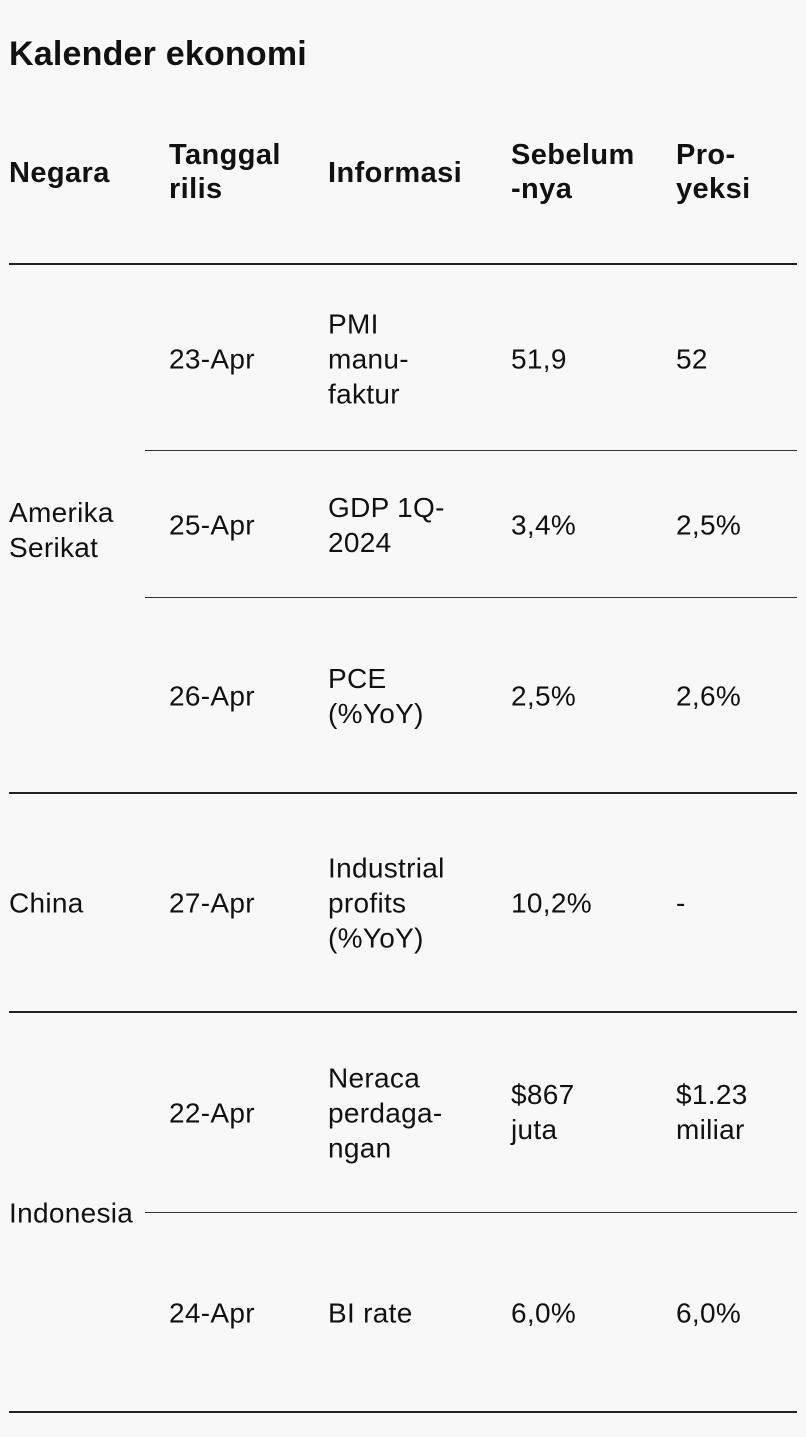  Describe the element at coordinates (403, 264) in the screenshot. I see `header-divider` at that location.